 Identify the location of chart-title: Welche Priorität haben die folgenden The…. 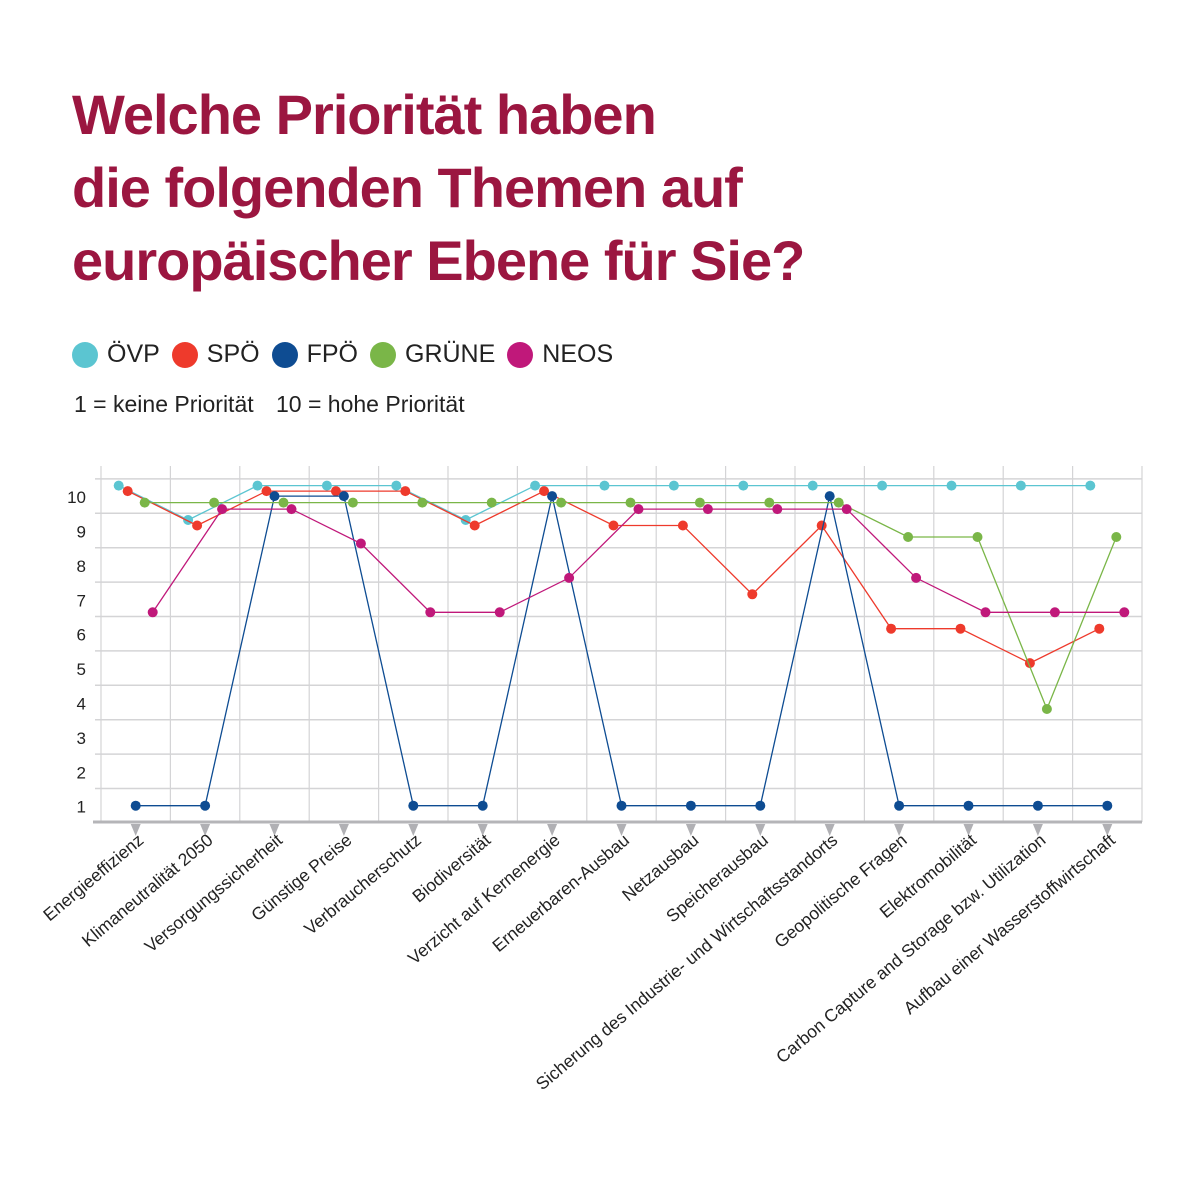
(438, 187).